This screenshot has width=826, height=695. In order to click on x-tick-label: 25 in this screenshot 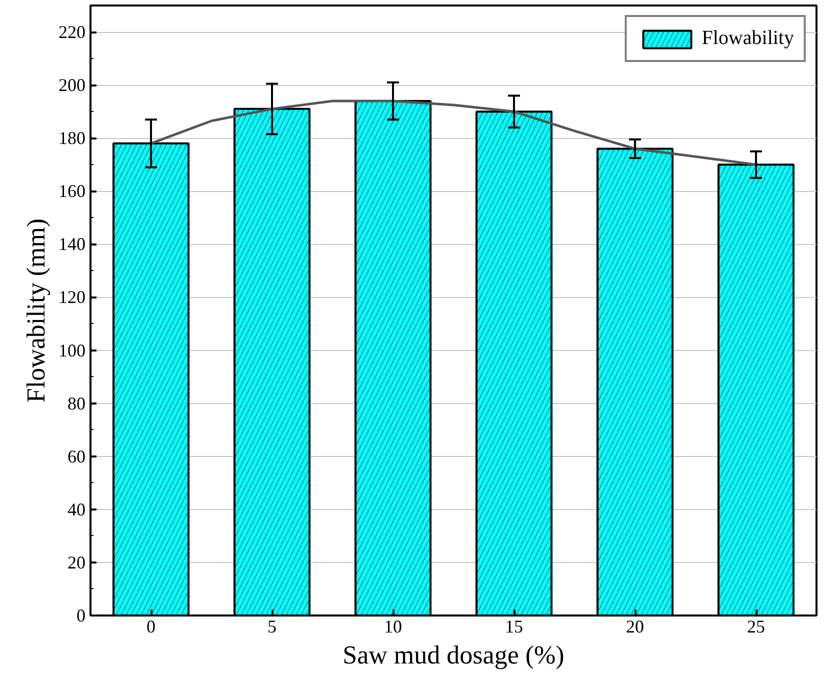, I will do `click(756, 626)`.